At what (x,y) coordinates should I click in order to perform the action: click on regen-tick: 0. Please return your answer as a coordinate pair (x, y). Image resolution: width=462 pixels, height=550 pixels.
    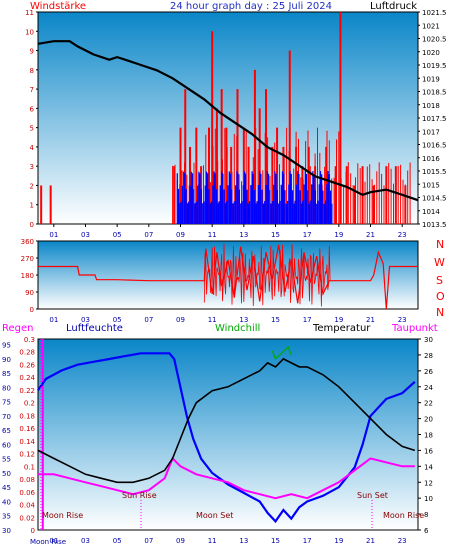
    Looking at the image, I should click on (33, 531).